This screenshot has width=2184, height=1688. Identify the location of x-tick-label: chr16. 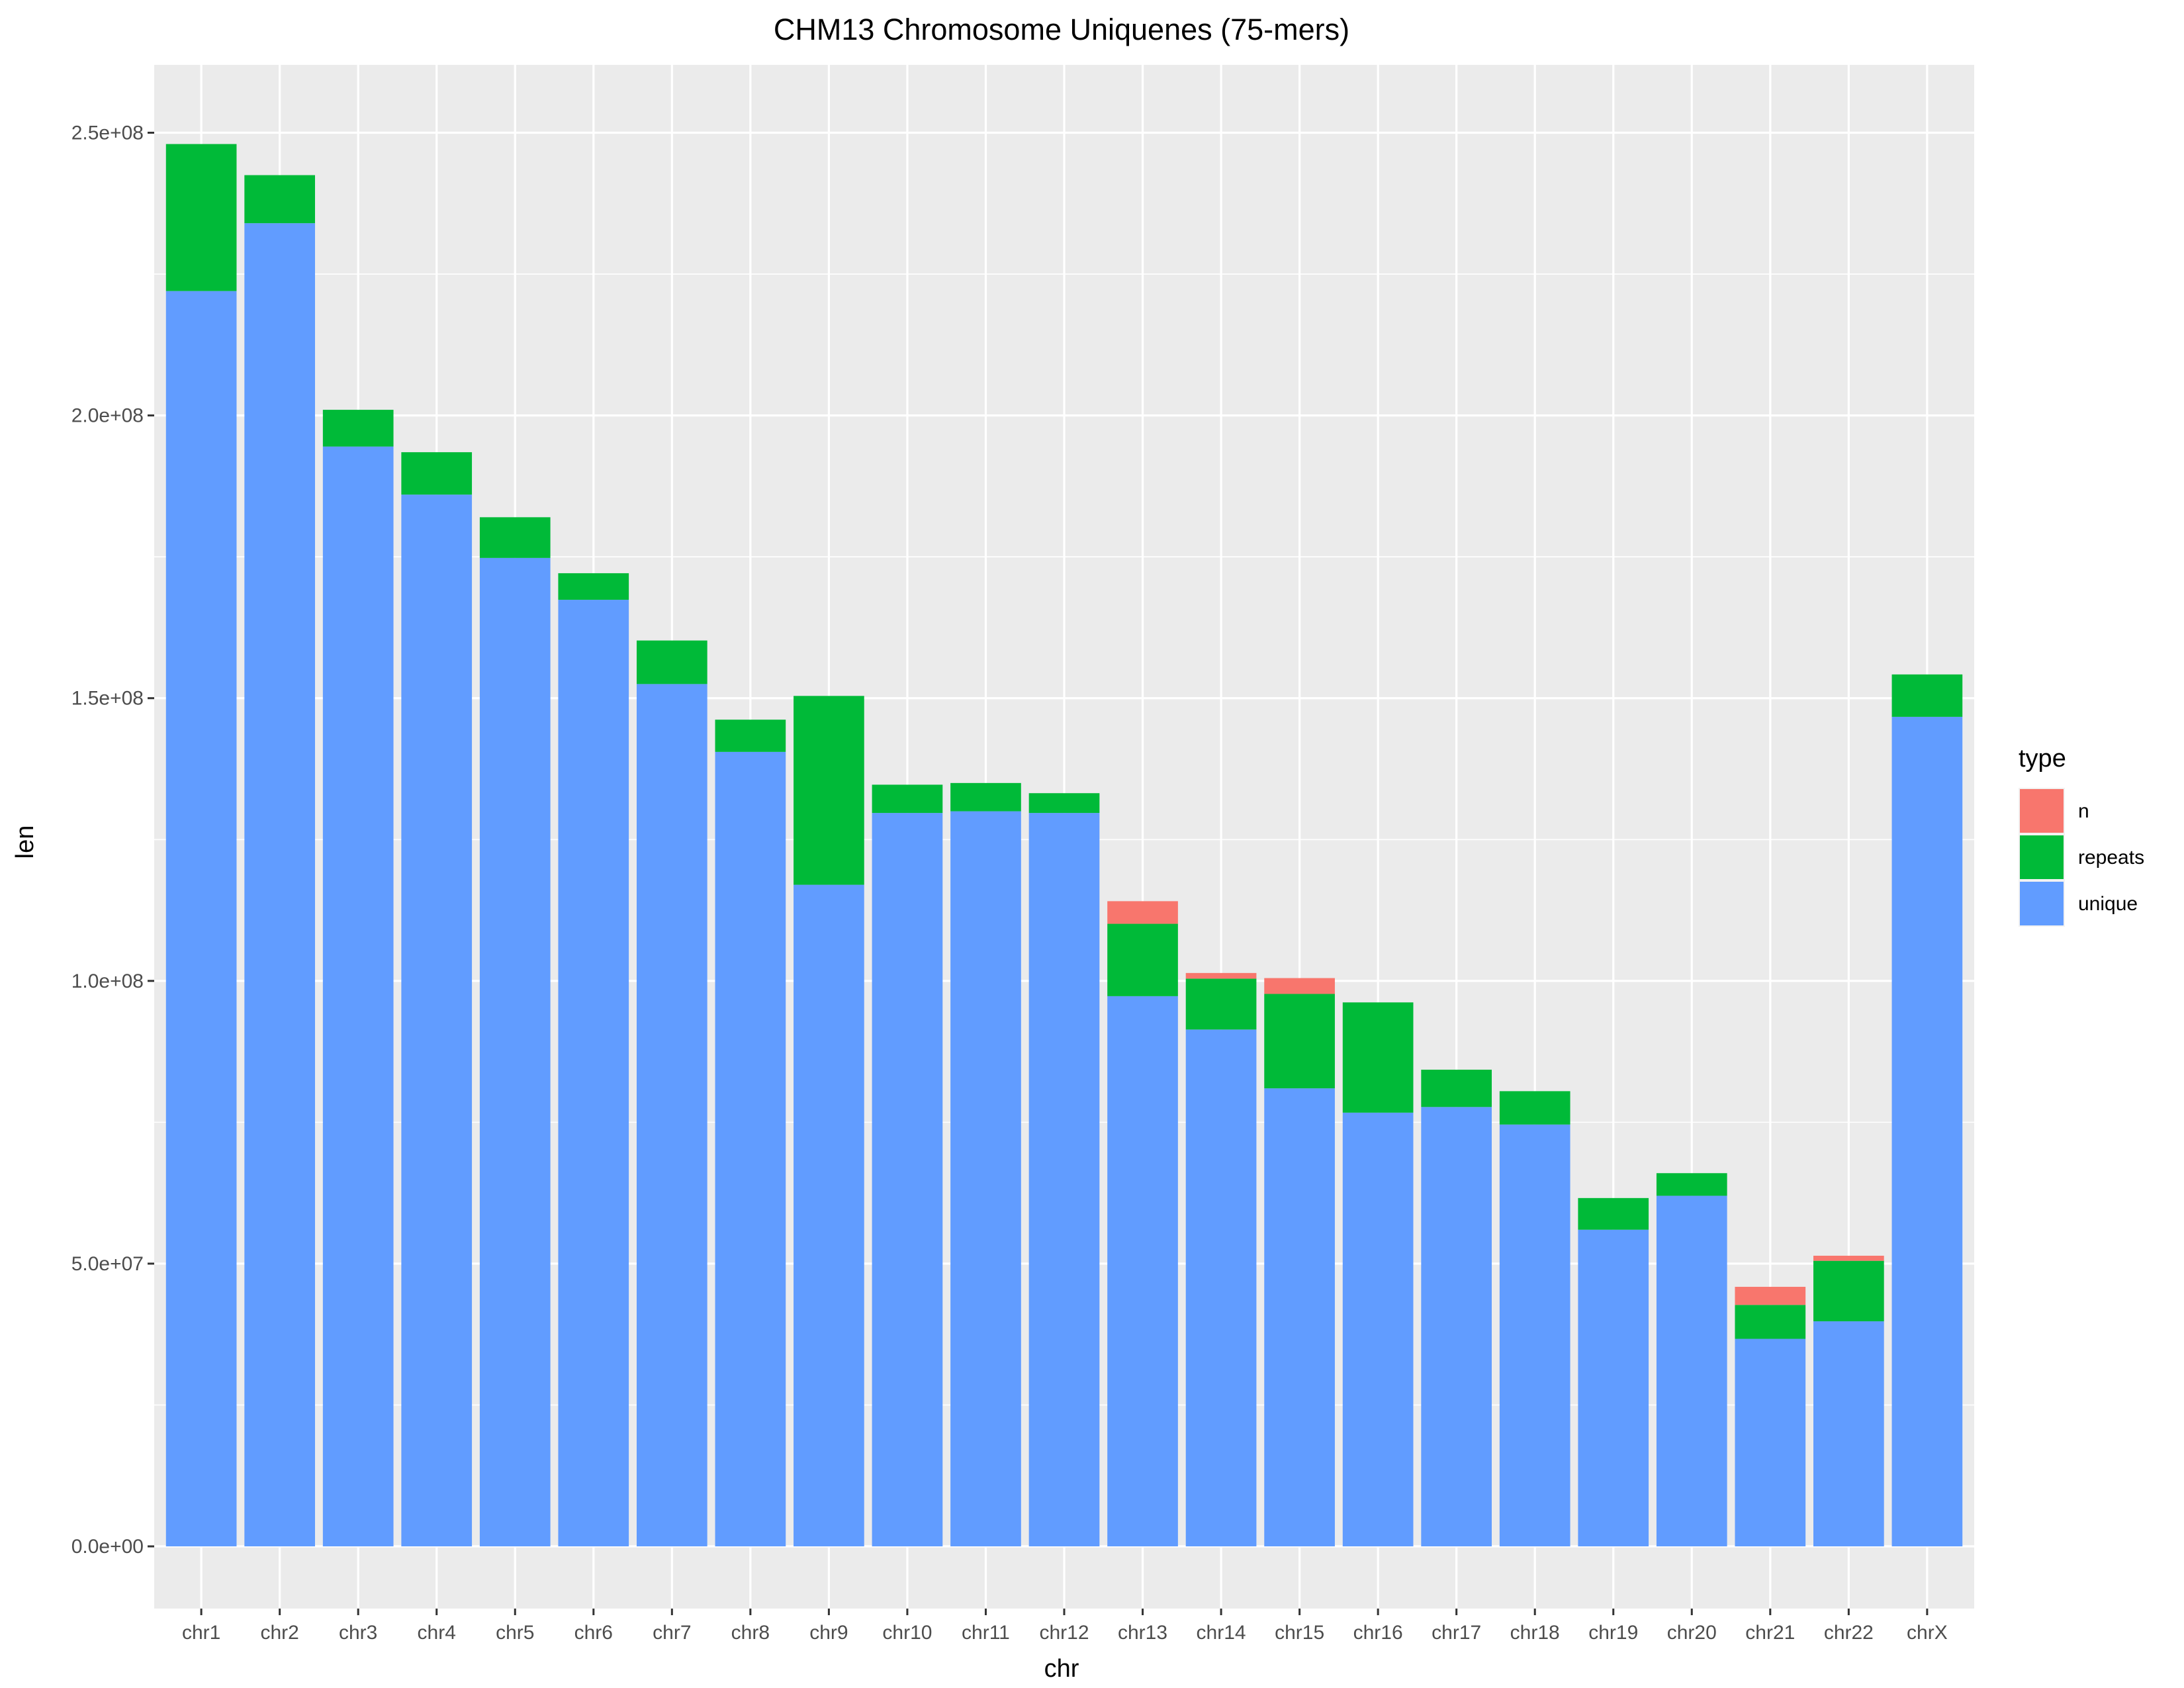
(1378, 1633).